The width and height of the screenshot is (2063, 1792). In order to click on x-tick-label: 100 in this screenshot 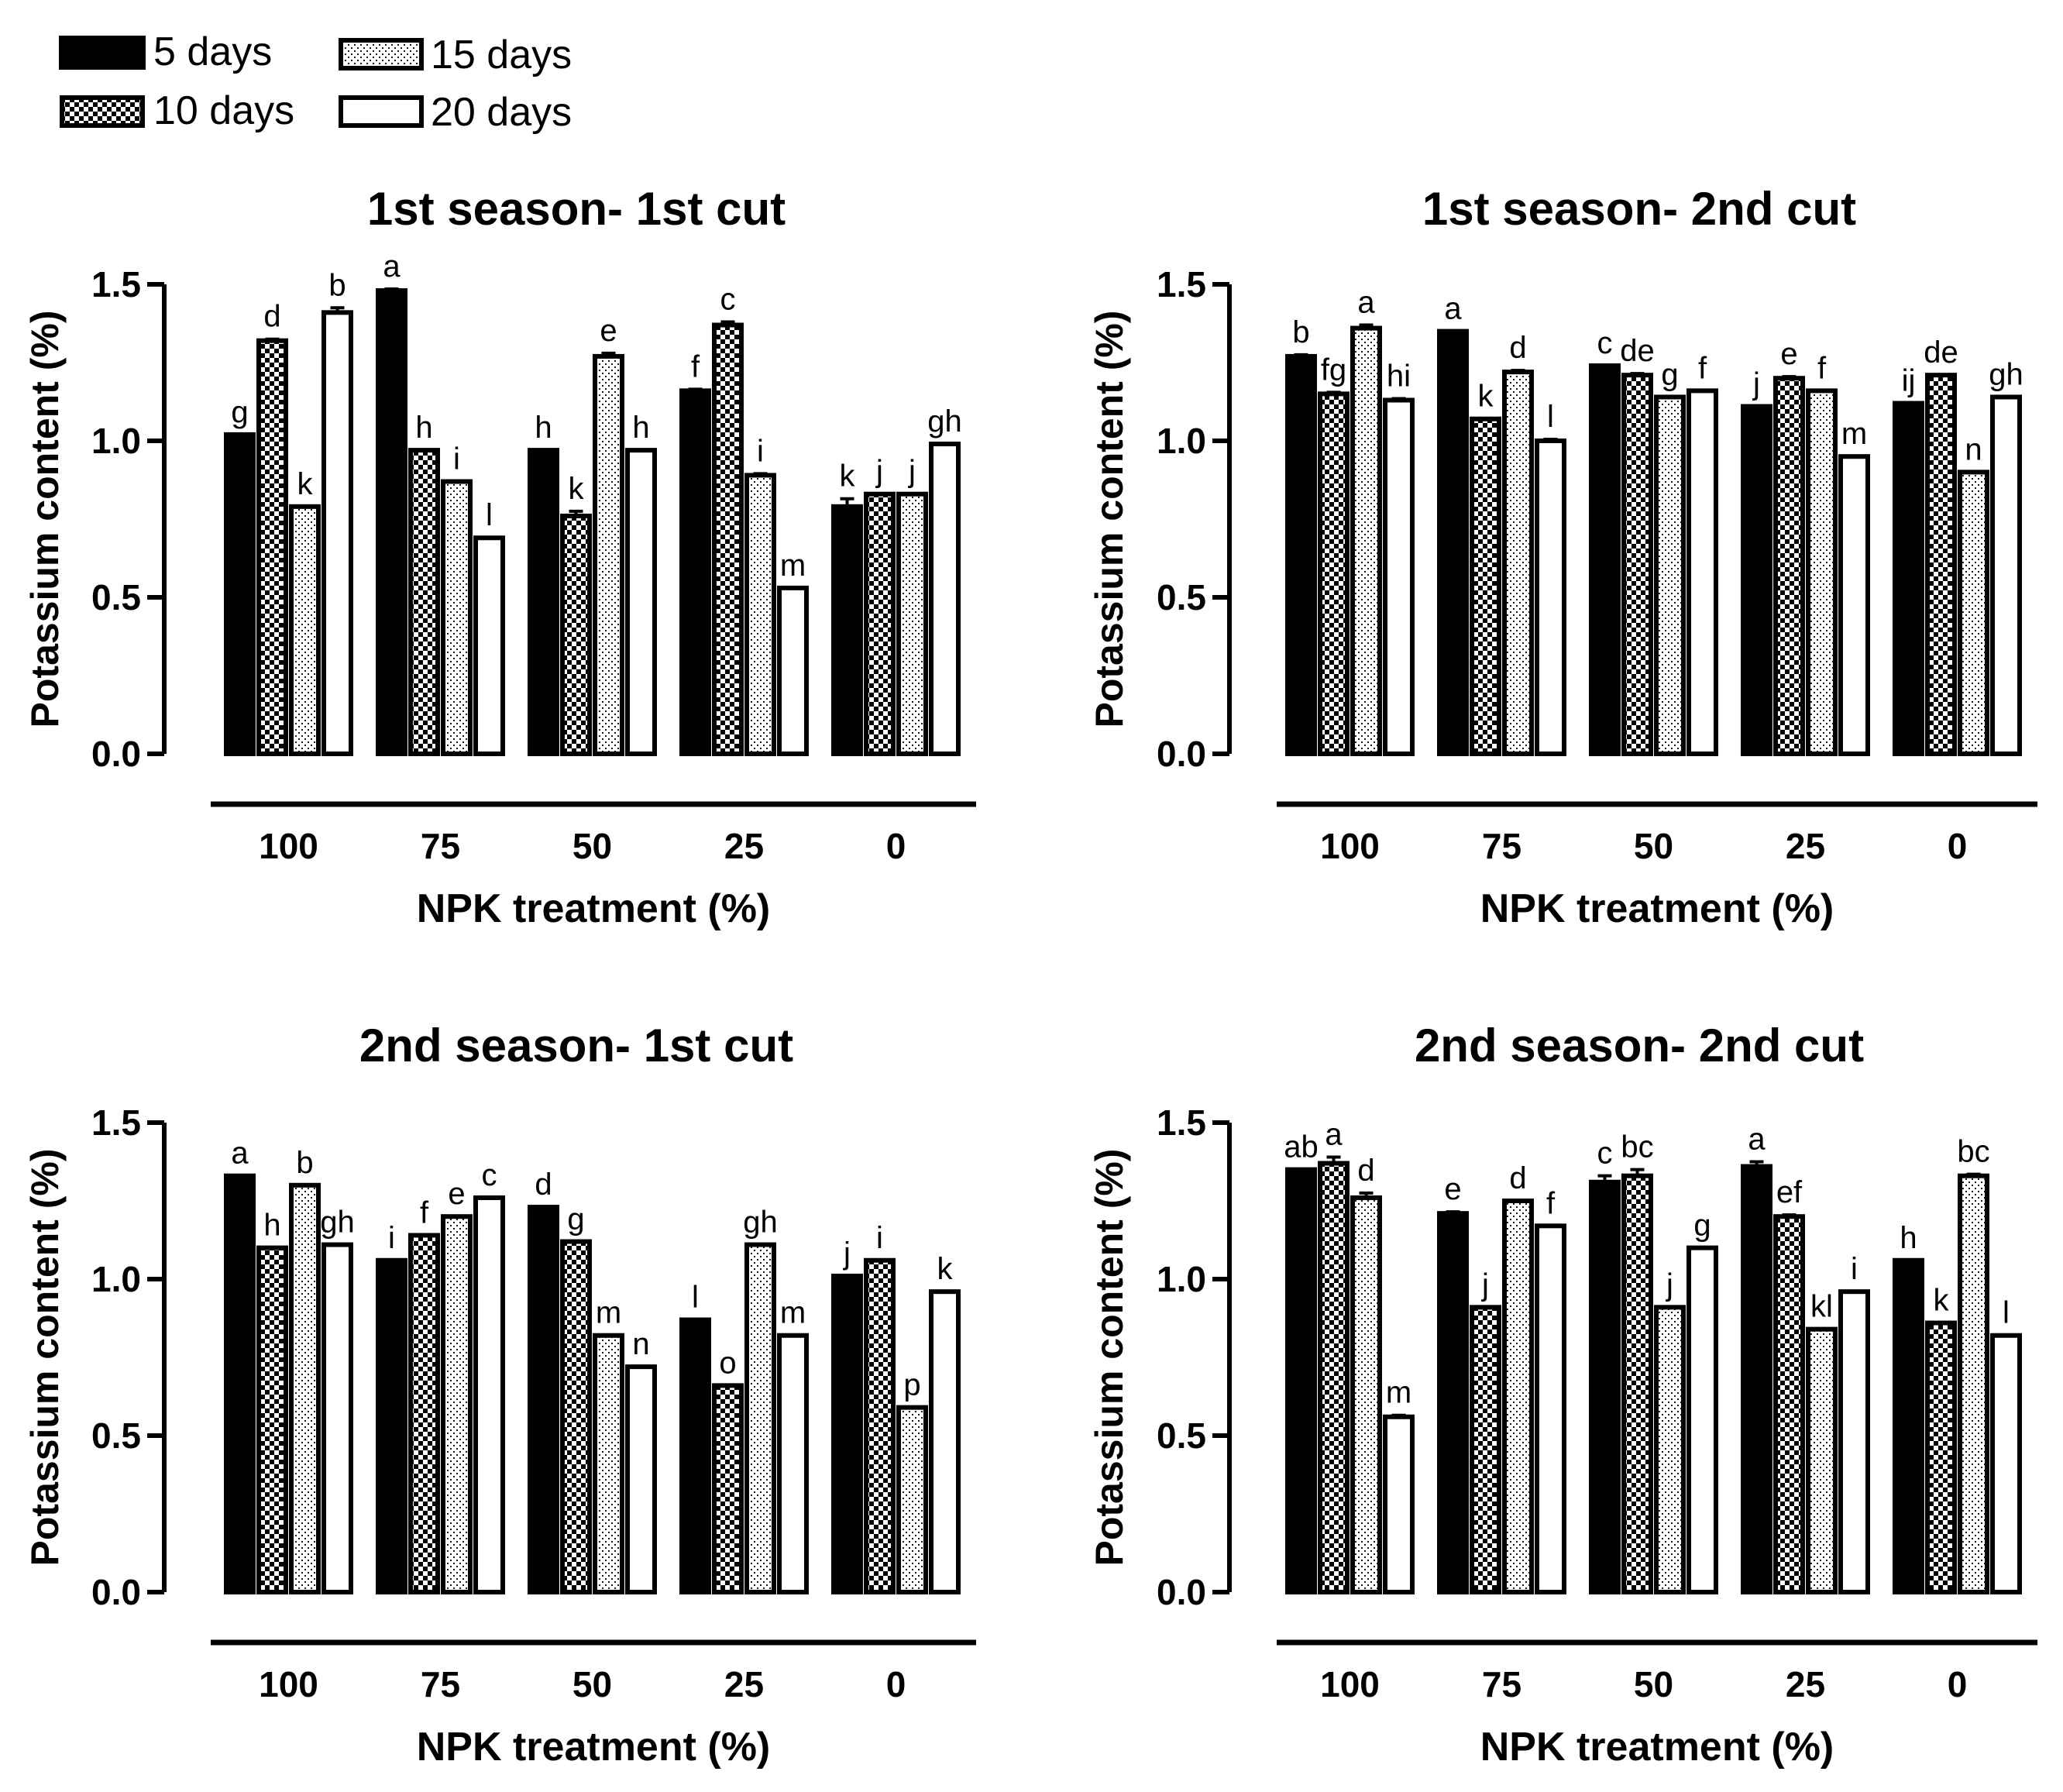, I will do `click(1350, 1684)`.